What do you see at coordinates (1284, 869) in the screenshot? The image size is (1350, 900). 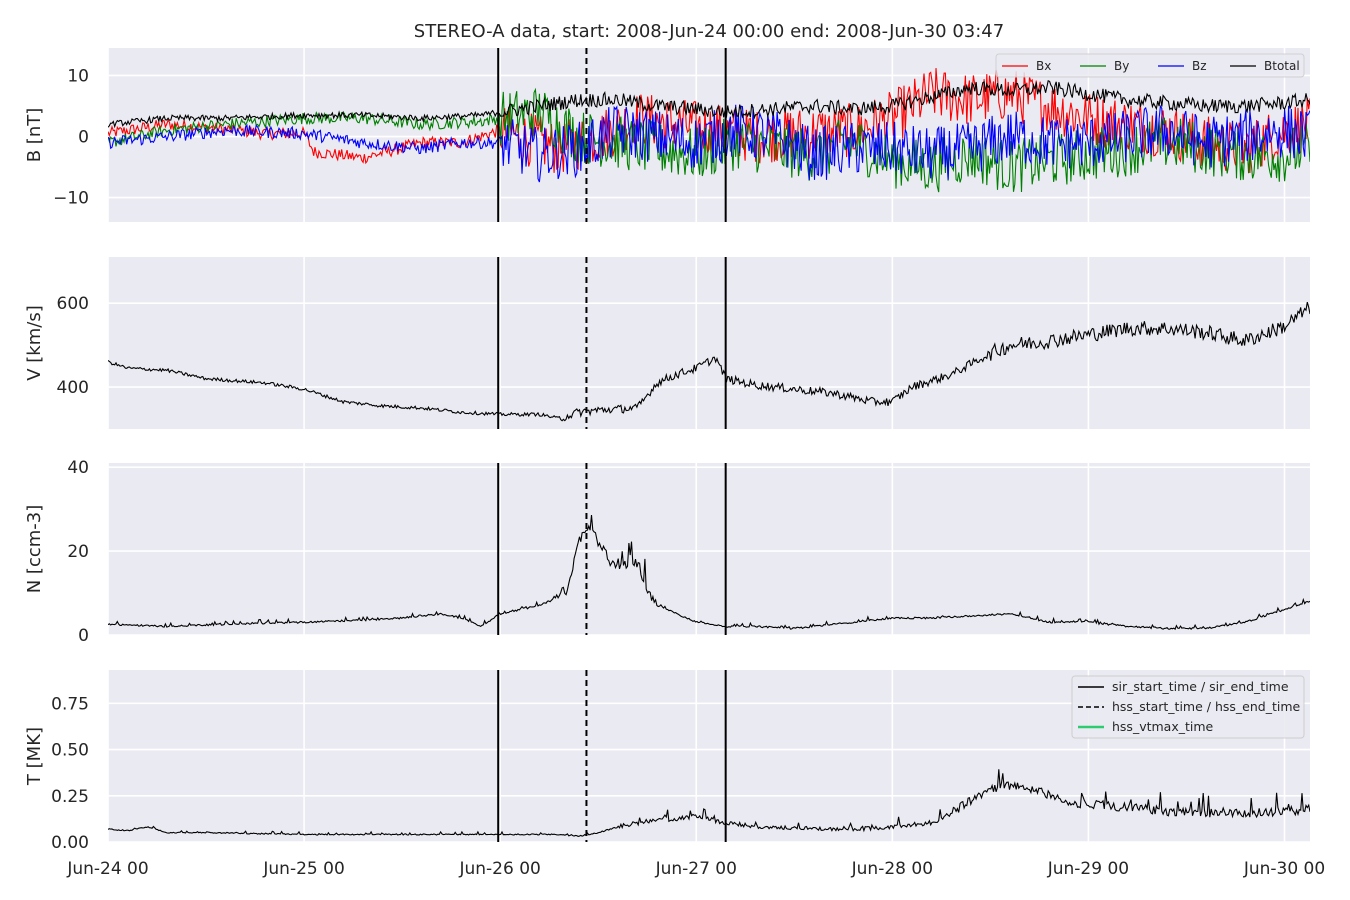 I see `x-tick-label: Jun-30 00` at bounding box center [1284, 869].